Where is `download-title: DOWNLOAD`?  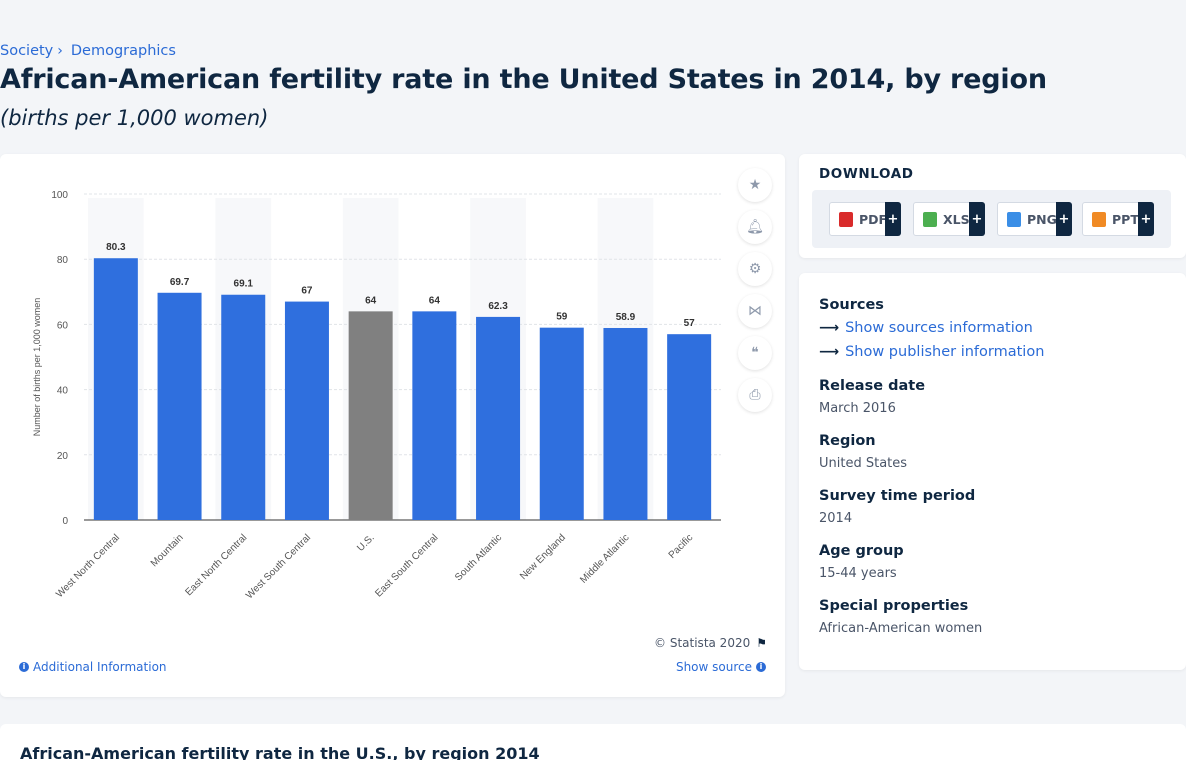 download-title: DOWNLOAD is located at coordinates (866, 174).